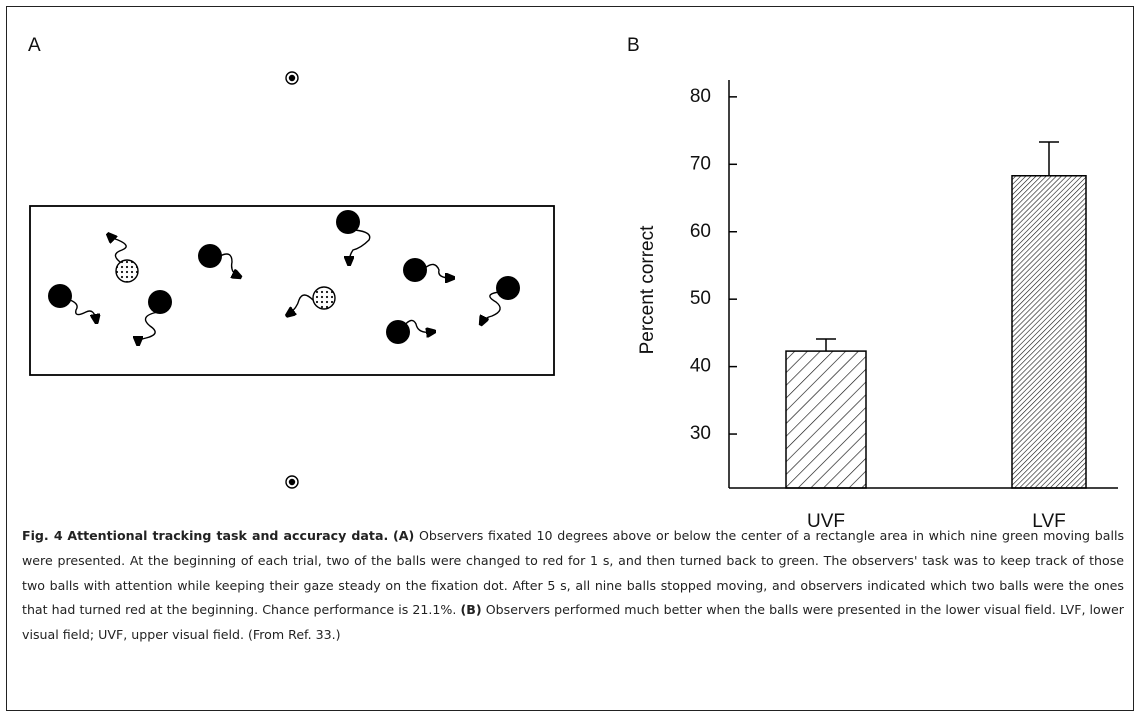 The width and height of the screenshot is (1142, 719). I want to click on y-tick-label: 30, so click(700, 433).